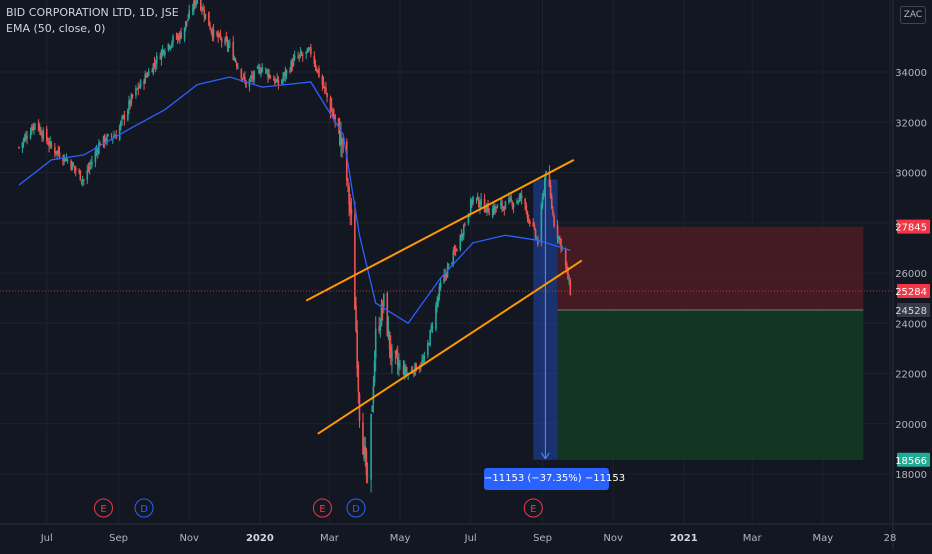 Image resolution: width=932 pixels, height=554 pixels. Describe the element at coordinates (911, 425) in the screenshot. I see `price-tick-label: 20000` at that location.